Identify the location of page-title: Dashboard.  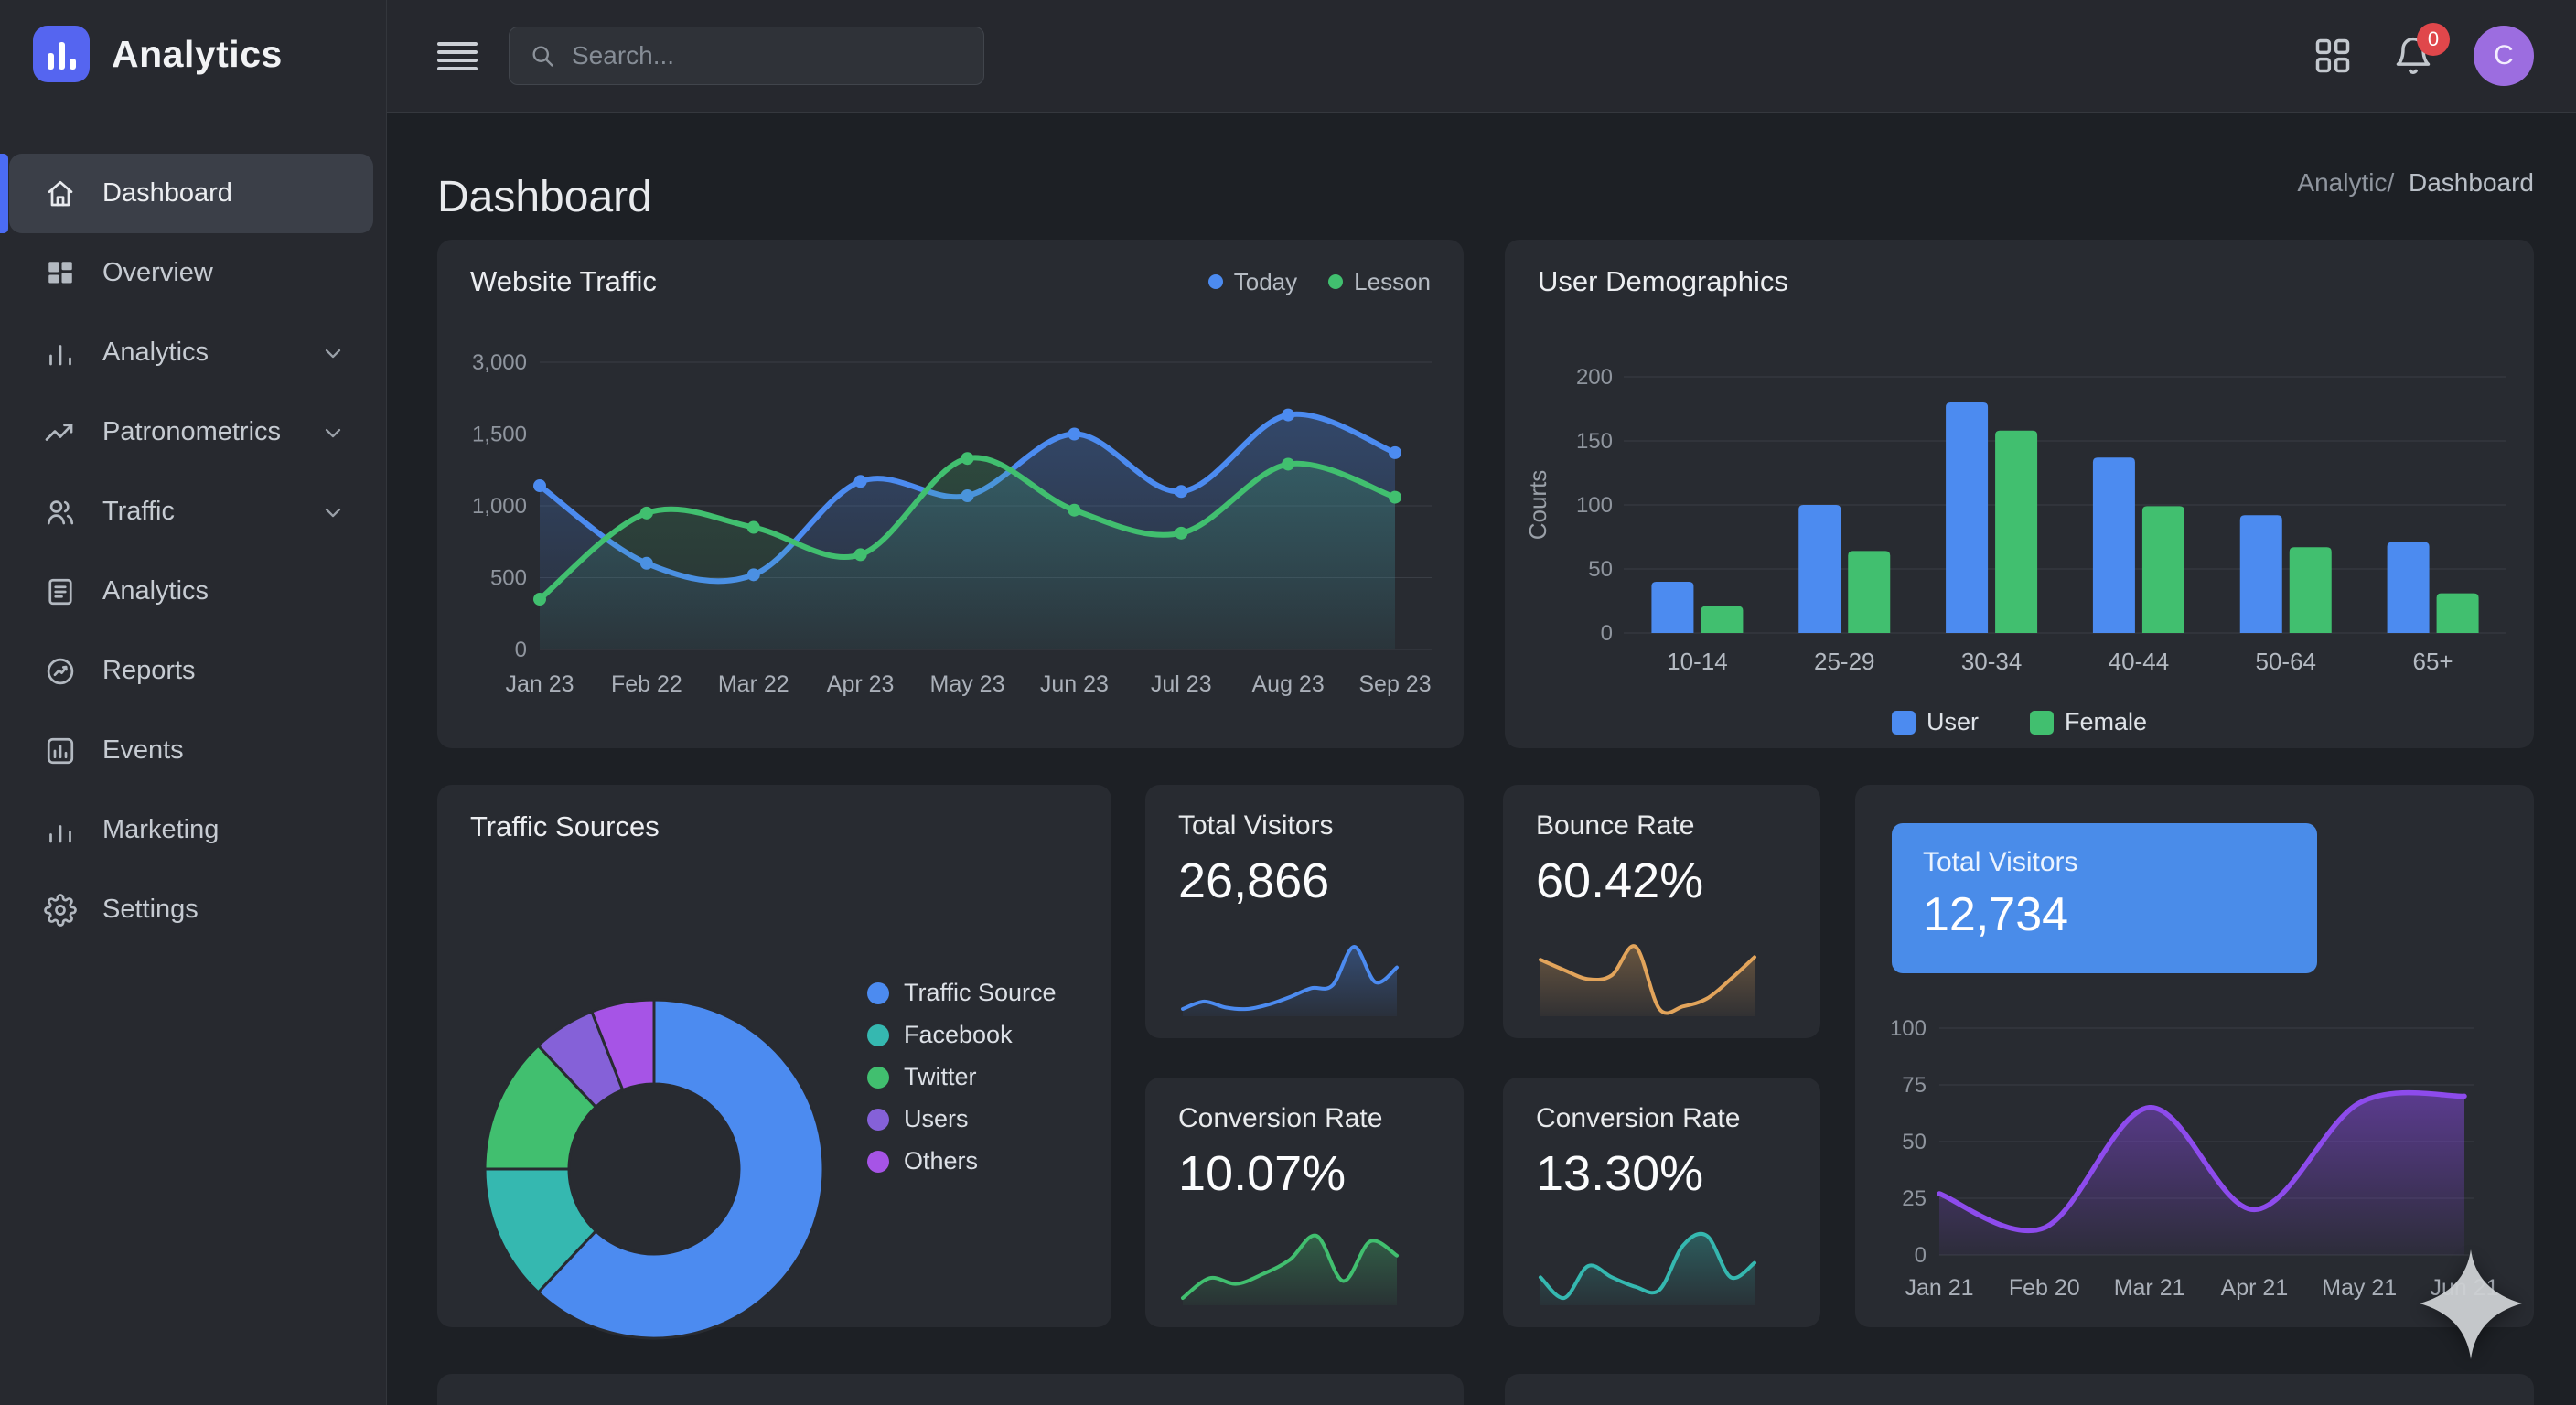
(545, 197).